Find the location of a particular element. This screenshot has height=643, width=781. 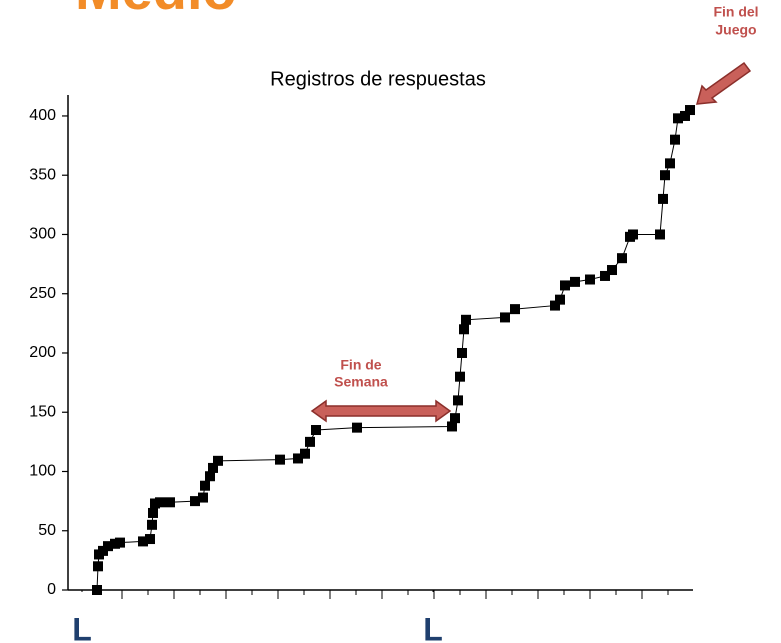

annotation-line: Fin del is located at coordinates (735, 12).